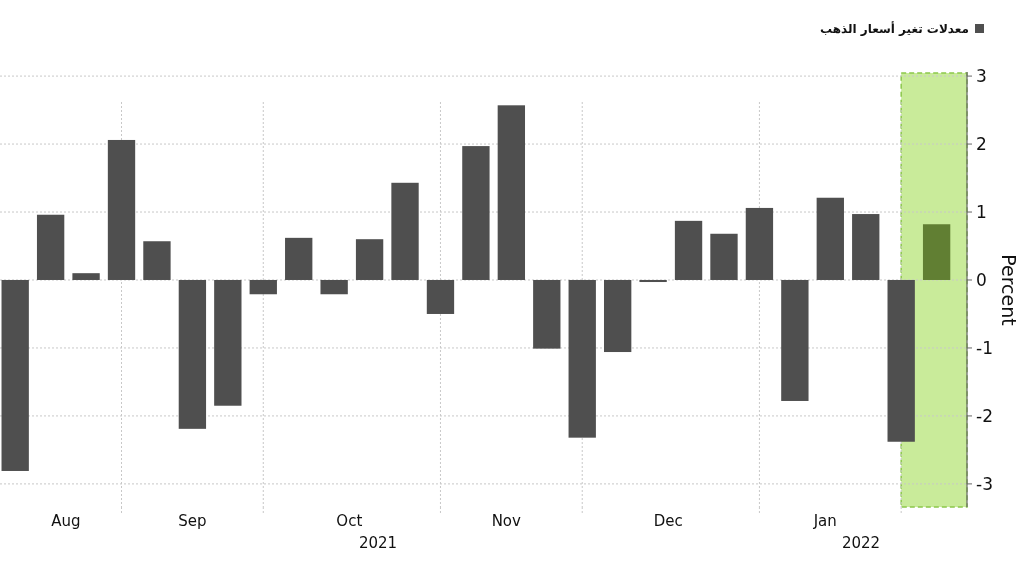 The height and width of the screenshot is (576, 1024). What do you see at coordinates (984, 415) in the screenshot?
I see `y-tick-label: -2` at bounding box center [984, 415].